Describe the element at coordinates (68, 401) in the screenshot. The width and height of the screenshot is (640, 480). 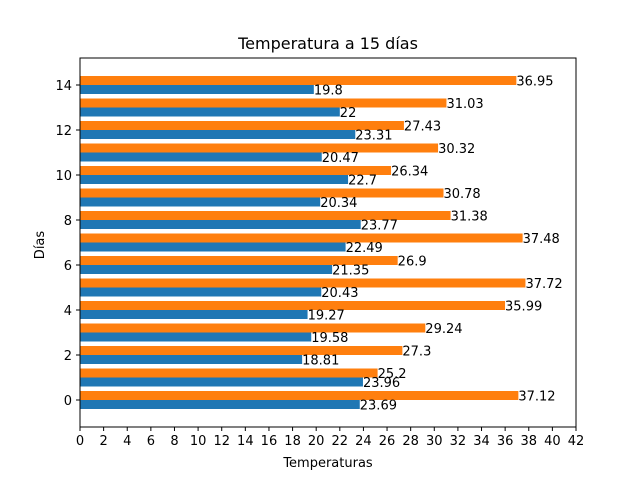
I see `y-tick-label: 0` at that location.